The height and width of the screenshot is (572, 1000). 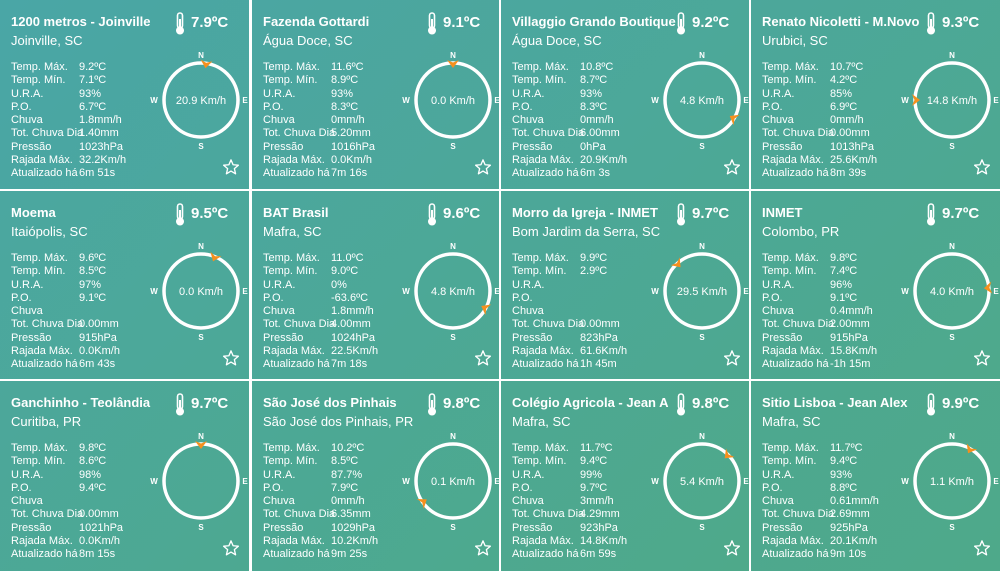 What do you see at coordinates (330, 402) in the screenshot?
I see `station-name: São José dos Pinhais` at bounding box center [330, 402].